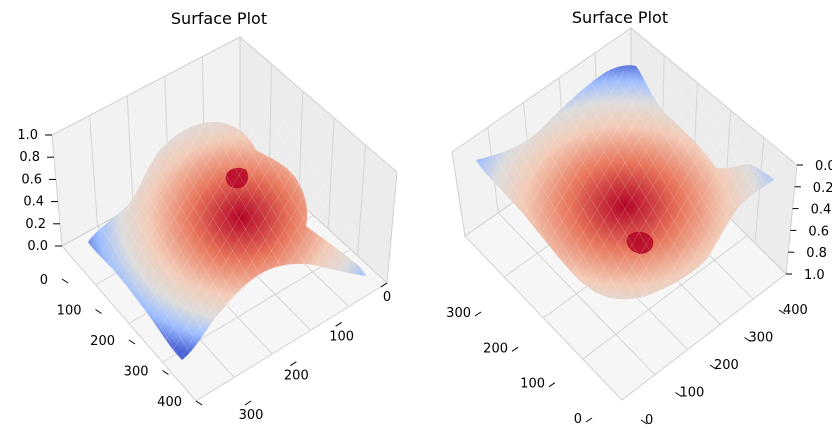  What do you see at coordinates (27, 135) in the screenshot?
I see `left-z-axis-tick-label: 1.0` at bounding box center [27, 135].